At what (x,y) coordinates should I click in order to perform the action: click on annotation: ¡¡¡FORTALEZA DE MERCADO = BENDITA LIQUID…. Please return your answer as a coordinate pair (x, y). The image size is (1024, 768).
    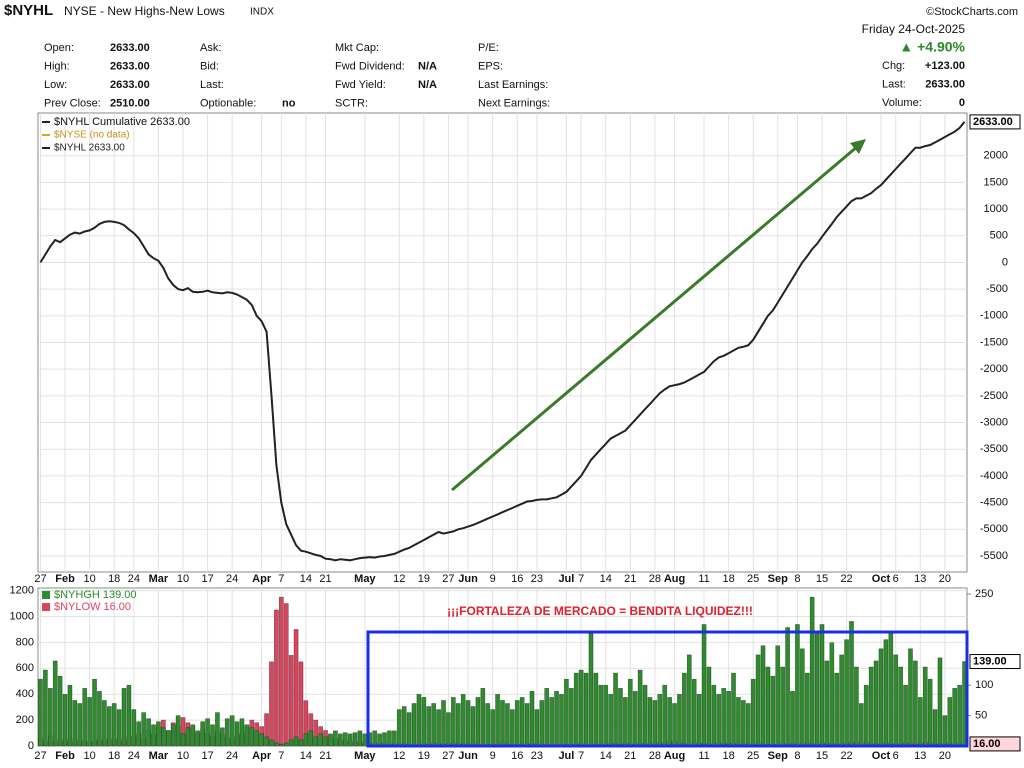
    Looking at the image, I should click on (600, 611).